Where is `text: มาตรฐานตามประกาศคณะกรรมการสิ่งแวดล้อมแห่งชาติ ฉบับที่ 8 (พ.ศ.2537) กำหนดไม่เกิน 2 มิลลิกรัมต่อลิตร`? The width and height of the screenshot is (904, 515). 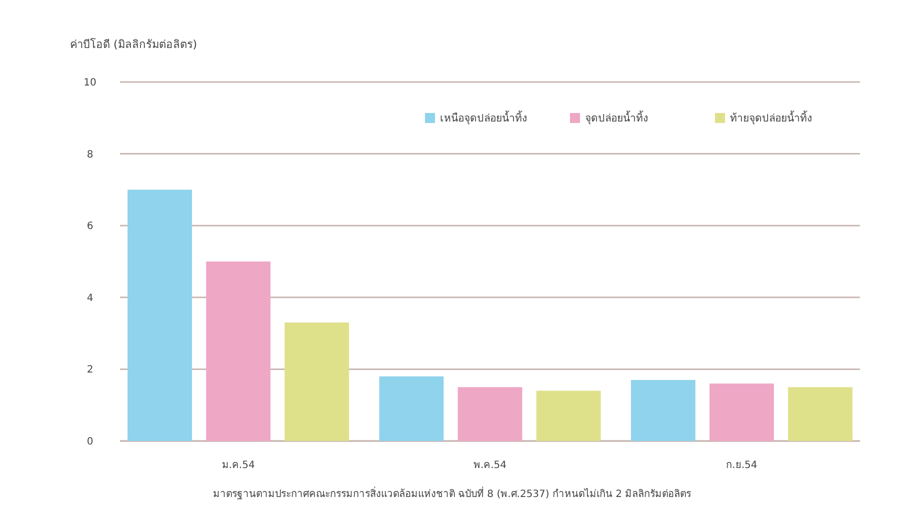 text: มาตรฐานตามประกาศคณะกรรมการสิ่งแวดล้อมแห่งชาติ ฉบับที่ 8 (พ.ศ.2537) กำหนดไม่เกิน 2 มิลลิกรัมต่อลิตร is located at coordinates (452, 493).